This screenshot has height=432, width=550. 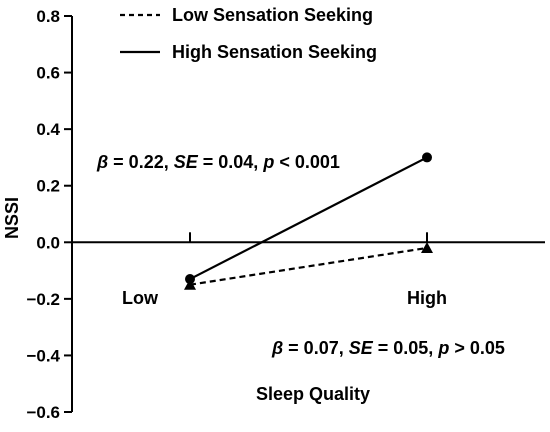 What do you see at coordinates (272, 15) in the screenshot?
I see `legend-label-low: Low Sensation Seeking` at bounding box center [272, 15].